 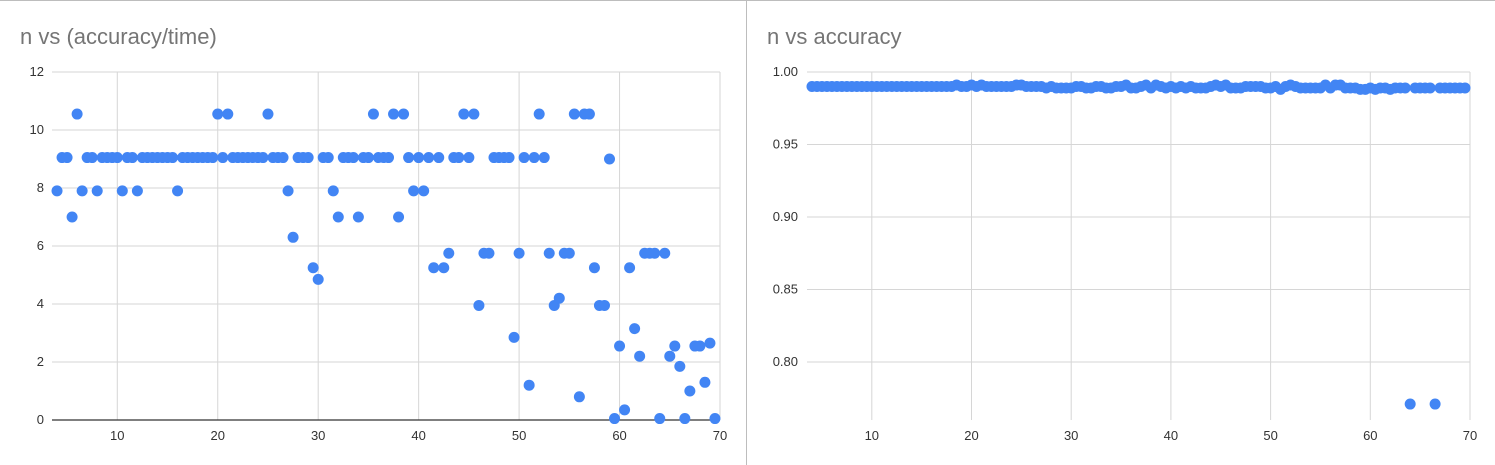 I want to click on x-tick-label: 20, so click(x=971, y=435).